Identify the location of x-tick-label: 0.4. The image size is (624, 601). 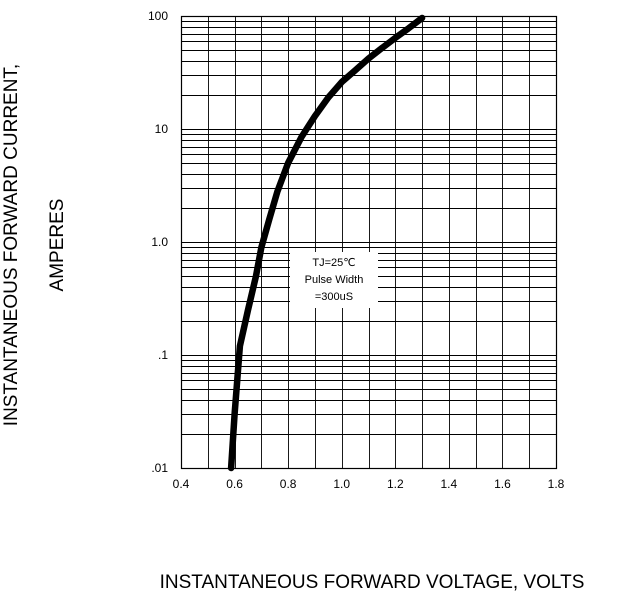
(181, 484).